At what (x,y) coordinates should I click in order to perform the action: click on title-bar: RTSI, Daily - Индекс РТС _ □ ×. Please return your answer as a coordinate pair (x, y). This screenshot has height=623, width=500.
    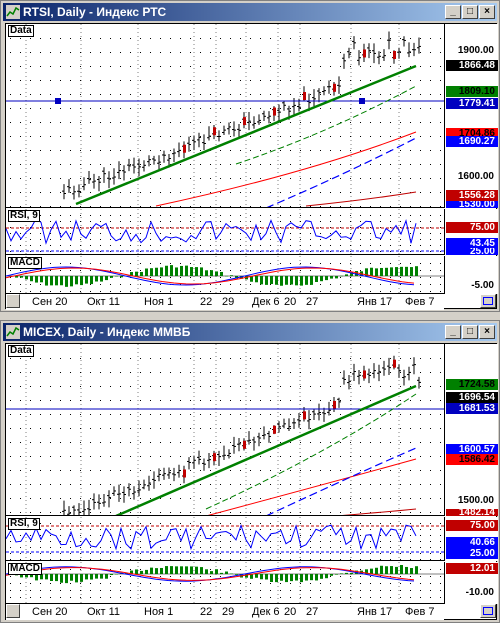
    Looking at the image, I should click on (250, 12).